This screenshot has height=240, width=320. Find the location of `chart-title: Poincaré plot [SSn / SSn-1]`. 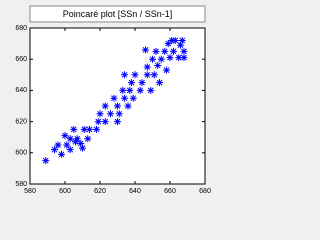

chart-title: Poincaré plot [SSn / SSn-1] is located at coordinates (118, 14).